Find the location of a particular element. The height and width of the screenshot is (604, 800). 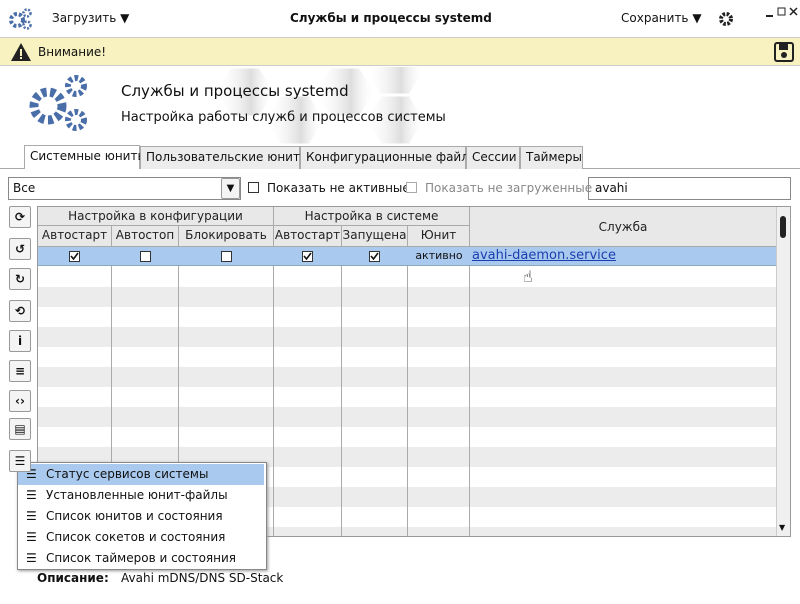

header-title: Службы и процессы systemd is located at coordinates (235, 91).